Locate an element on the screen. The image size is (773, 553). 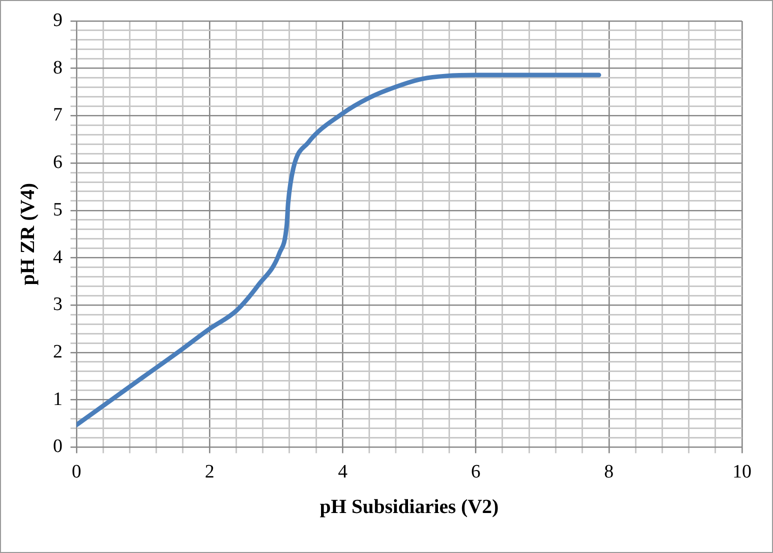
y-tick-label: 6 is located at coordinates (57, 163).